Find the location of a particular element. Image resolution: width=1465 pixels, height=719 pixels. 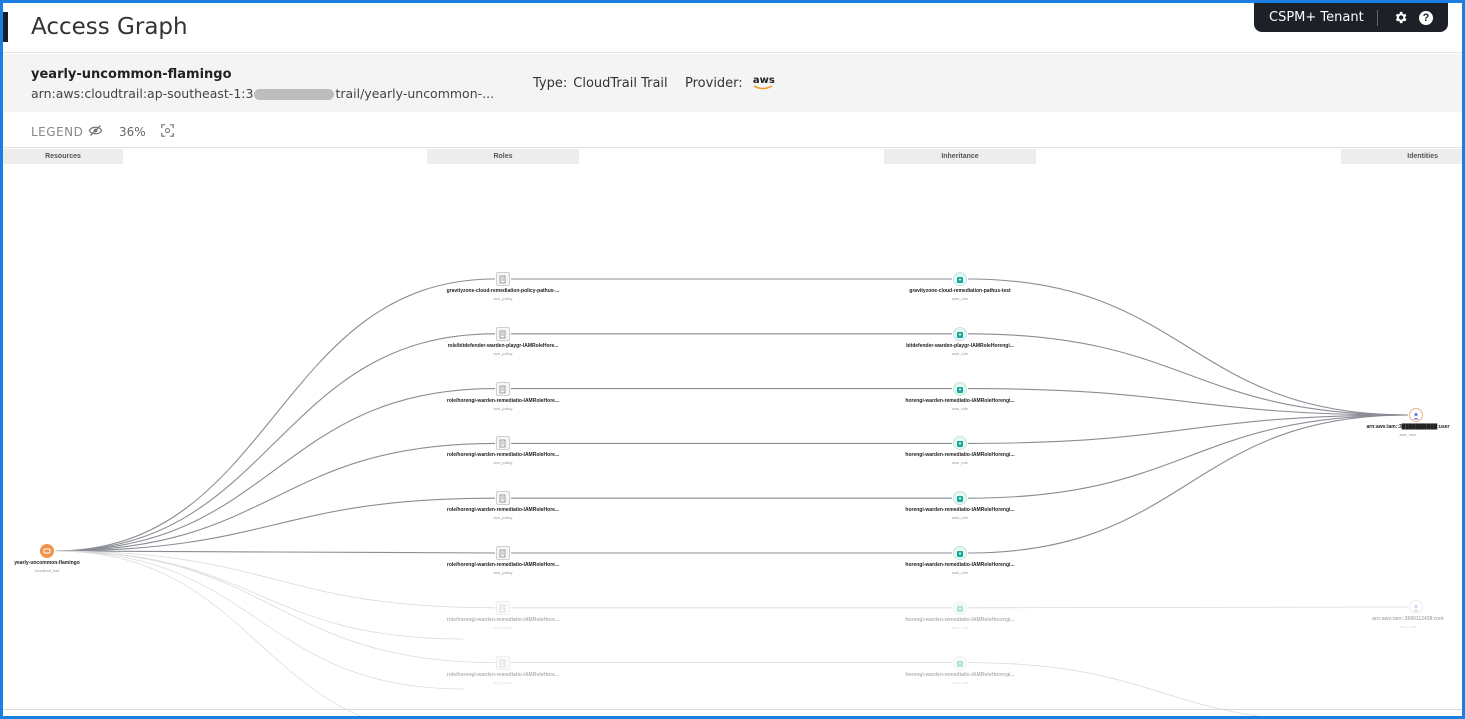

arn-prefix: arn:aws:cloudtrail:ap-southeast-1:3 is located at coordinates (142, 93).